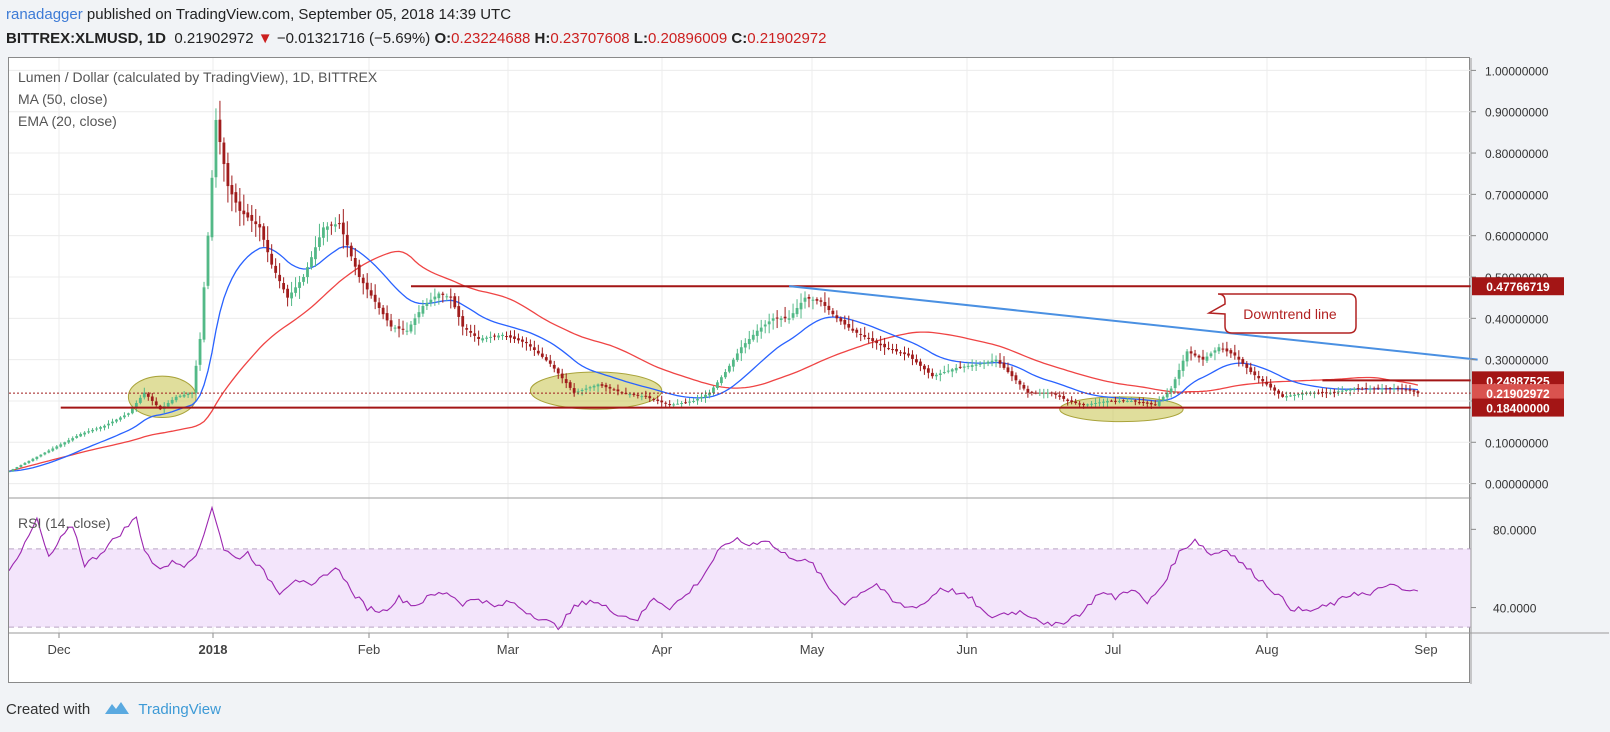 Image resolution: width=1610 pixels, height=732 pixels. Describe the element at coordinates (1517, 319) in the screenshot. I see `price-tick-label: 0.40000000` at that location.